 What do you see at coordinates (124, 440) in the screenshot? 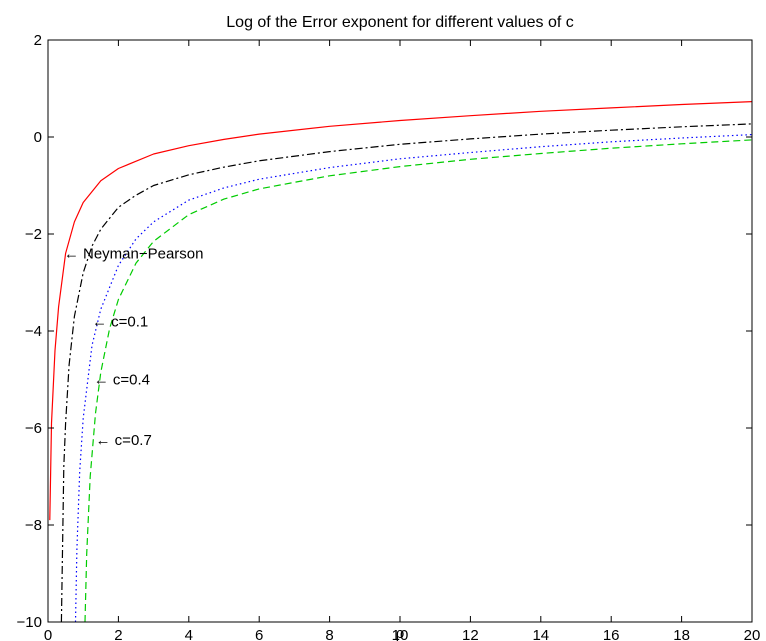
I see `curve-annotation: ← c=0.7` at bounding box center [124, 440].